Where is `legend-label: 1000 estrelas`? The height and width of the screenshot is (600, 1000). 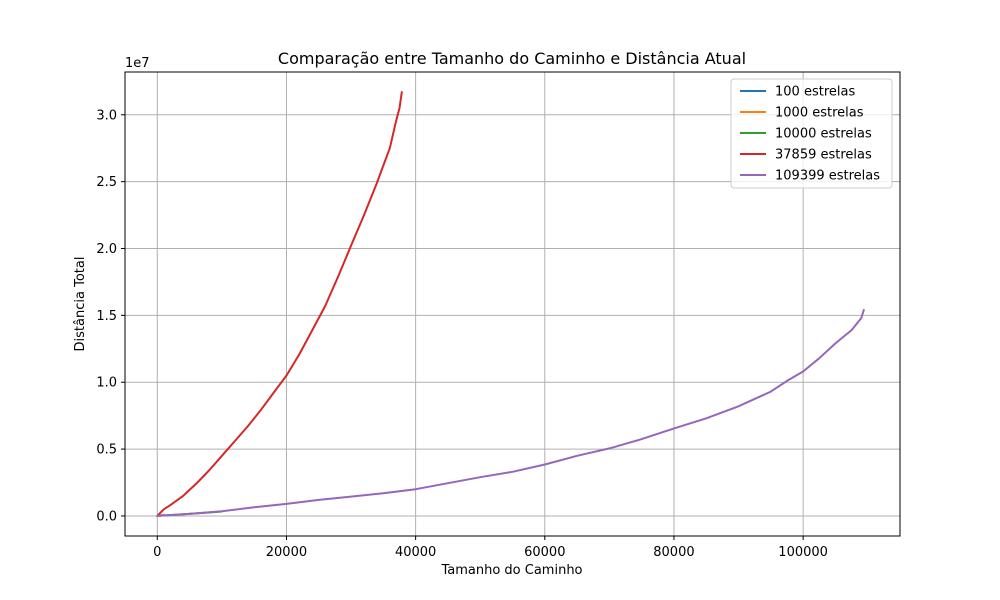 legend-label: 1000 estrelas is located at coordinates (819, 113).